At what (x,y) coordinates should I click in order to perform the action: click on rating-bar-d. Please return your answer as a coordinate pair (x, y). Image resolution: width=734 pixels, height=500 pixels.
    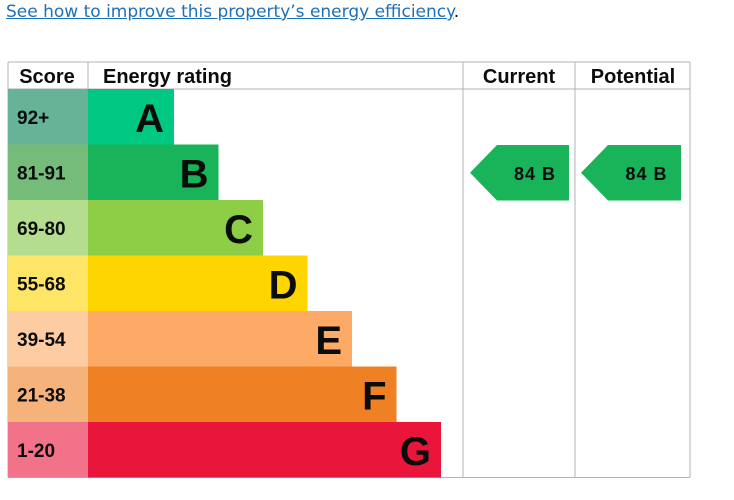
    Looking at the image, I should click on (198, 283).